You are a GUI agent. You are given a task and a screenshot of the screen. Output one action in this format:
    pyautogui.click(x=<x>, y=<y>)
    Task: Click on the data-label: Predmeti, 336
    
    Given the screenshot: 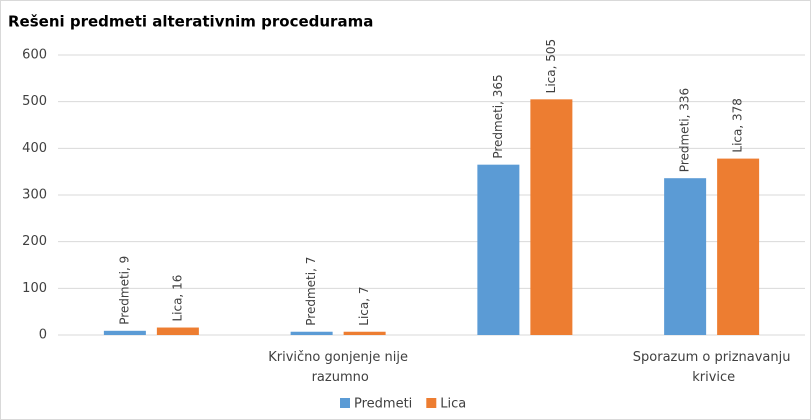 What is the action you would take?
    pyautogui.click(x=685, y=130)
    